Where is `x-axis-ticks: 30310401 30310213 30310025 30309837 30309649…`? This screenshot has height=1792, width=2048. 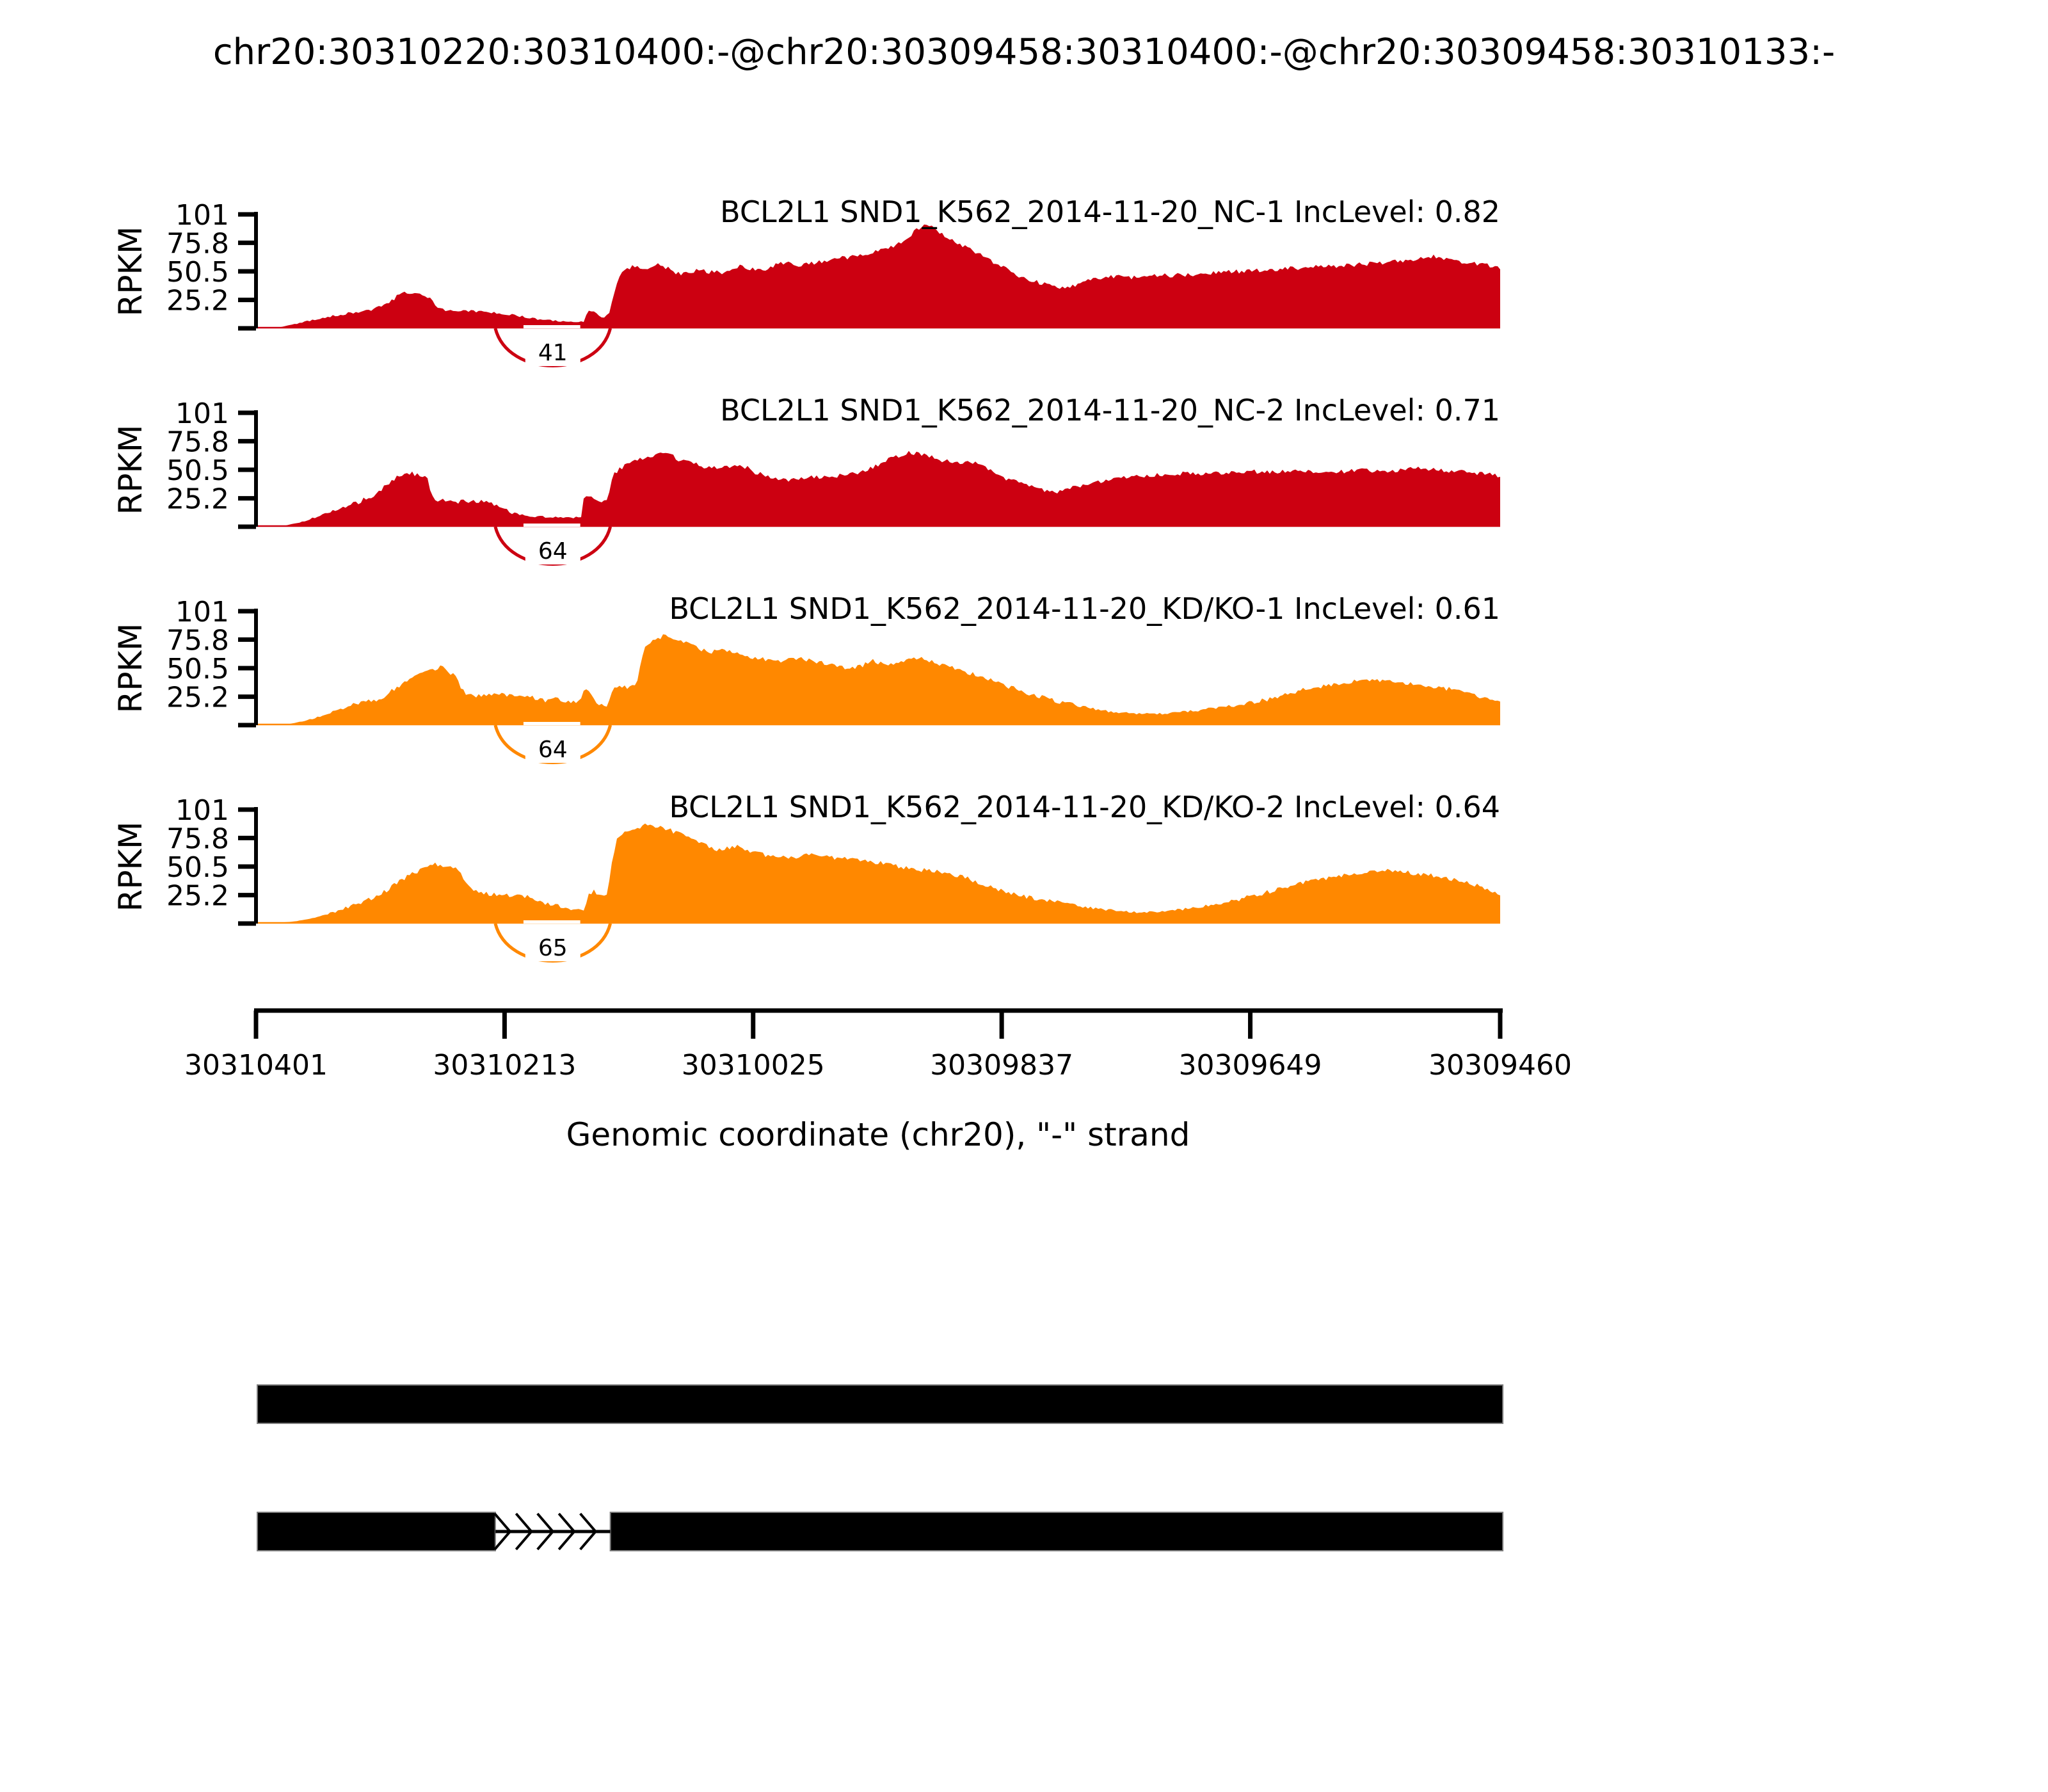
x-axis-ticks: 30310401 30310213 30310025 30309837 30309649… is located at coordinates (878, 1046).